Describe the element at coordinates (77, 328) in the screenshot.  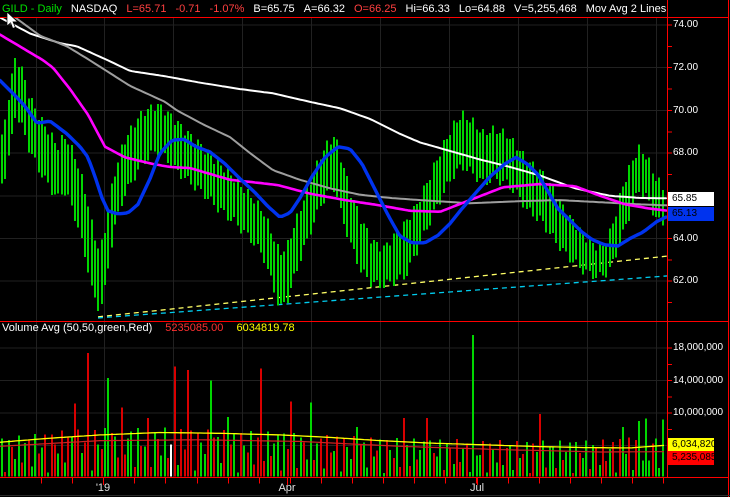
I see `volume-study-name: Volume Avg (50,50,green,Red)` at that location.